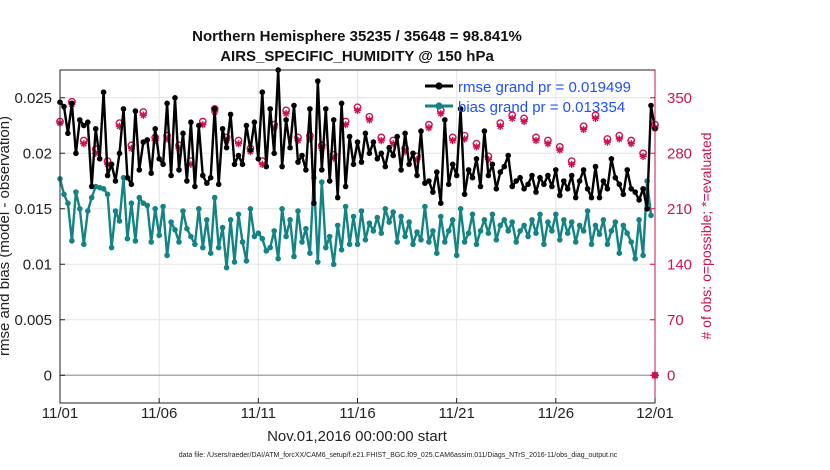  Describe the element at coordinates (439, 86) in the screenshot. I see `legend-rmse-marker` at that location.